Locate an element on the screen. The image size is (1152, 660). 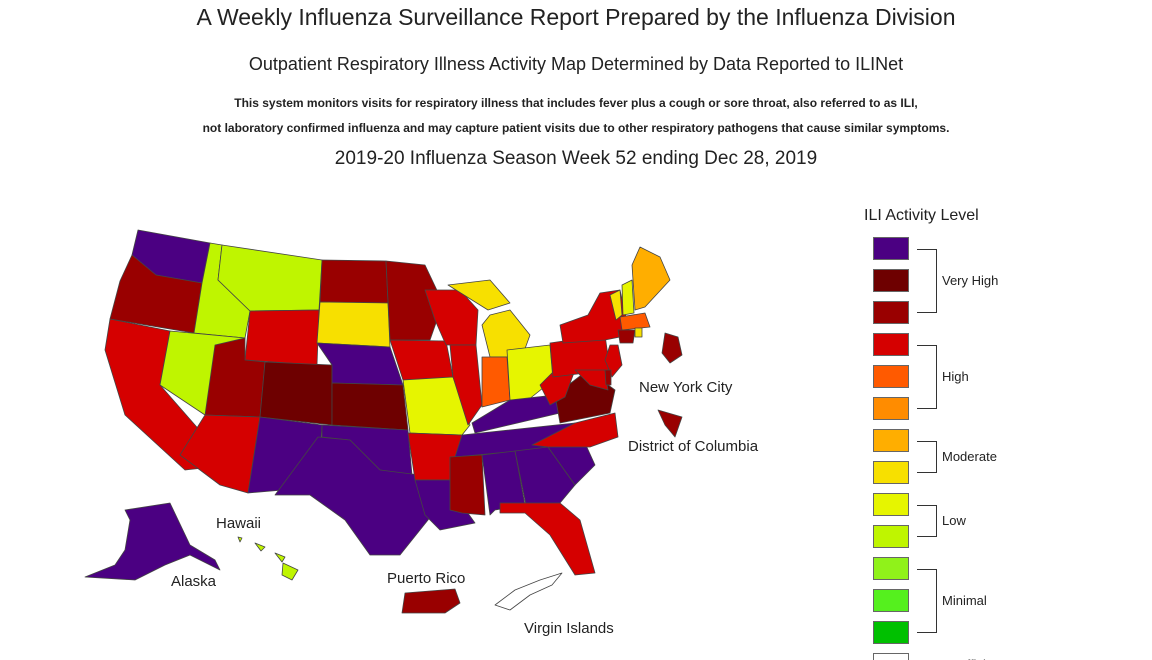
legend-group-label: Very High is located at coordinates (970, 280).